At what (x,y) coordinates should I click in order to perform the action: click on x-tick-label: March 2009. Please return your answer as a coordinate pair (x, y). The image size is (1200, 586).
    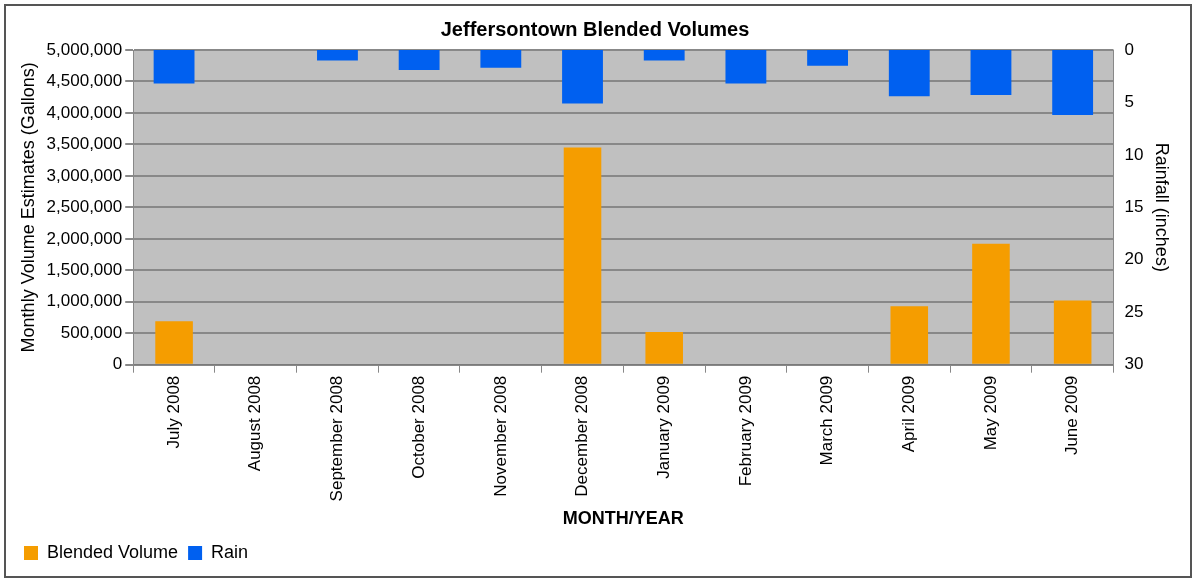
    Looking at the image, I should click on (827, 420).